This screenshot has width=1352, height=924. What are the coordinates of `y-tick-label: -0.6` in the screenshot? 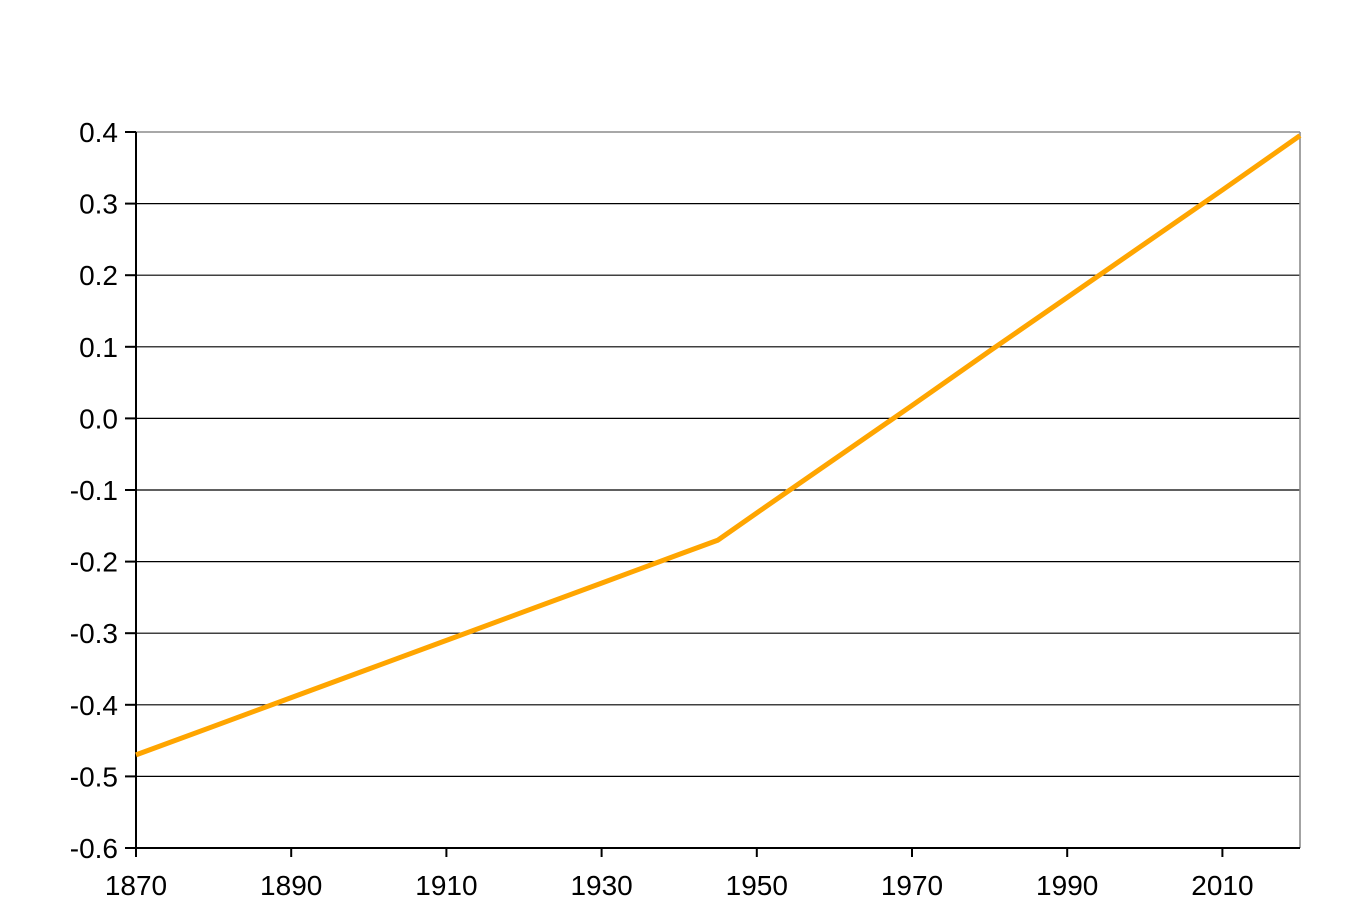 It's located at (94, 848).